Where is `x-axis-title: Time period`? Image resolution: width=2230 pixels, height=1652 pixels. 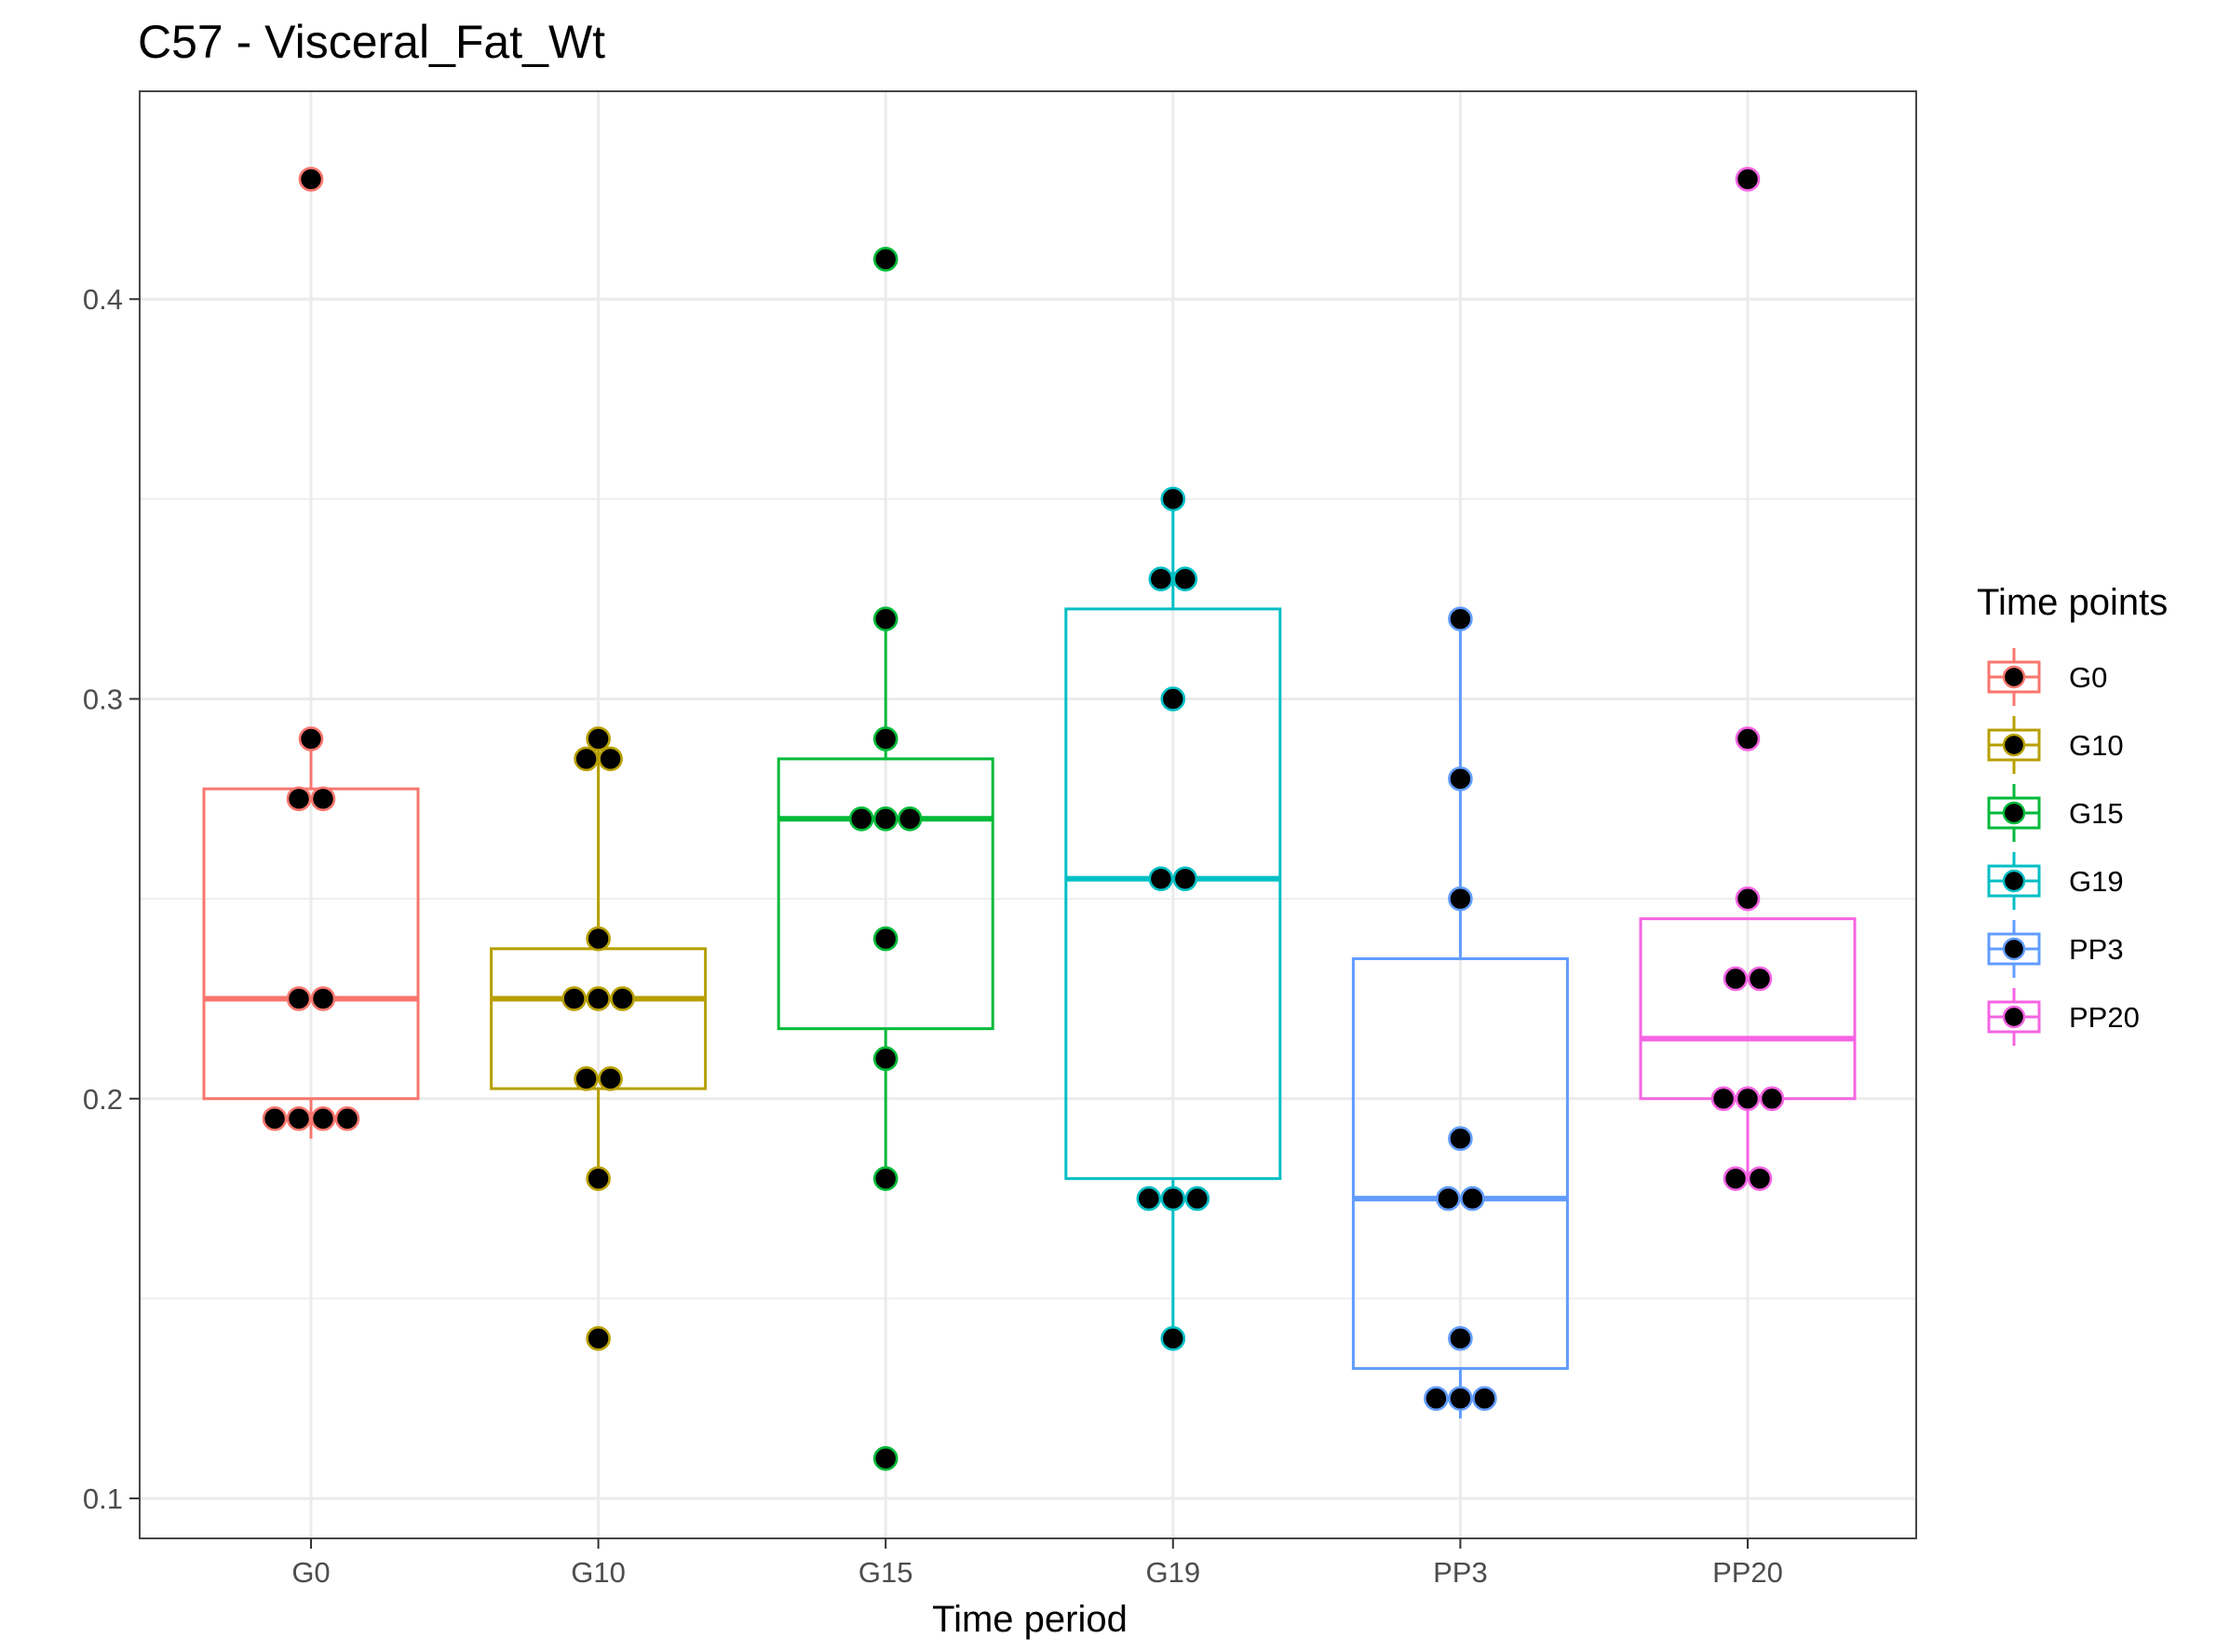 x-axis-title: Time period is located at coordinates (1030, 1619).